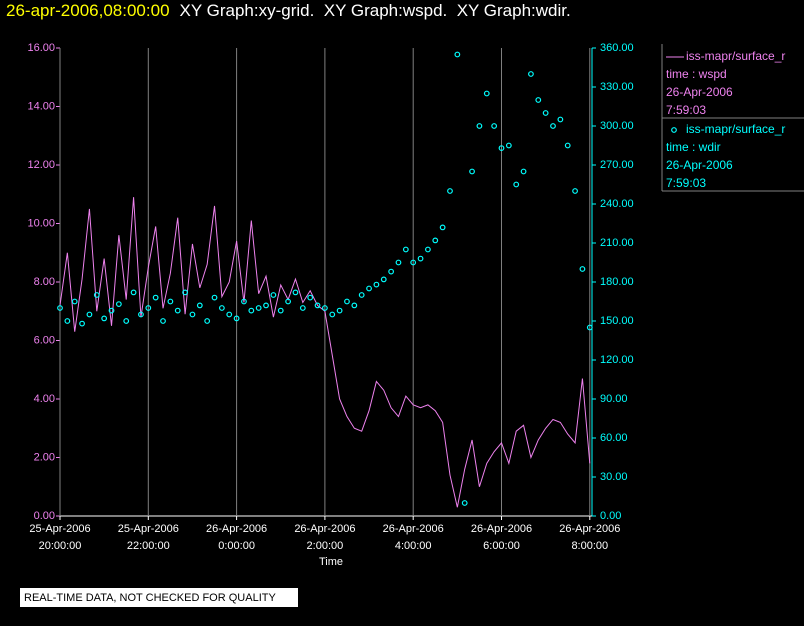 The width and height of the screenshot is (804, 626). I want to click on y2-tick-label: 150.00, so click(617, 321).